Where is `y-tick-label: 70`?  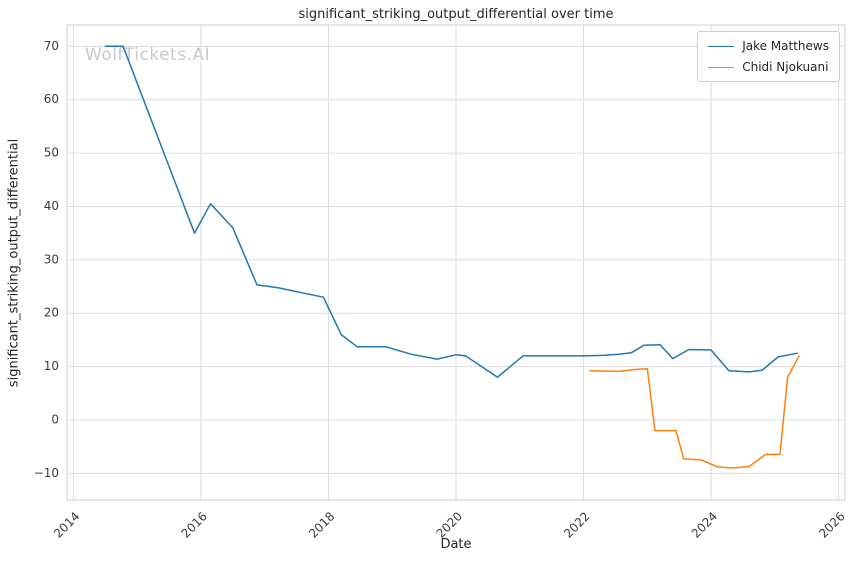 y-tick-label: 70 is located at coordinates (51, 46).